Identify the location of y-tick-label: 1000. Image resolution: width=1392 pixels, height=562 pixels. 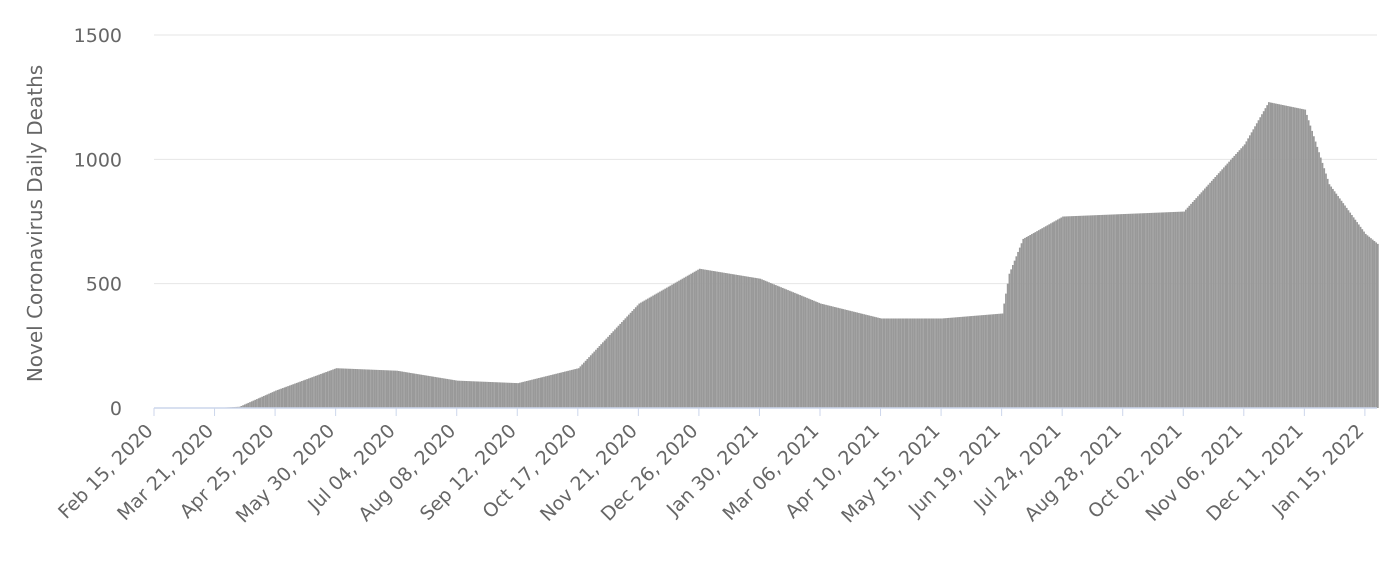
(98, 160).